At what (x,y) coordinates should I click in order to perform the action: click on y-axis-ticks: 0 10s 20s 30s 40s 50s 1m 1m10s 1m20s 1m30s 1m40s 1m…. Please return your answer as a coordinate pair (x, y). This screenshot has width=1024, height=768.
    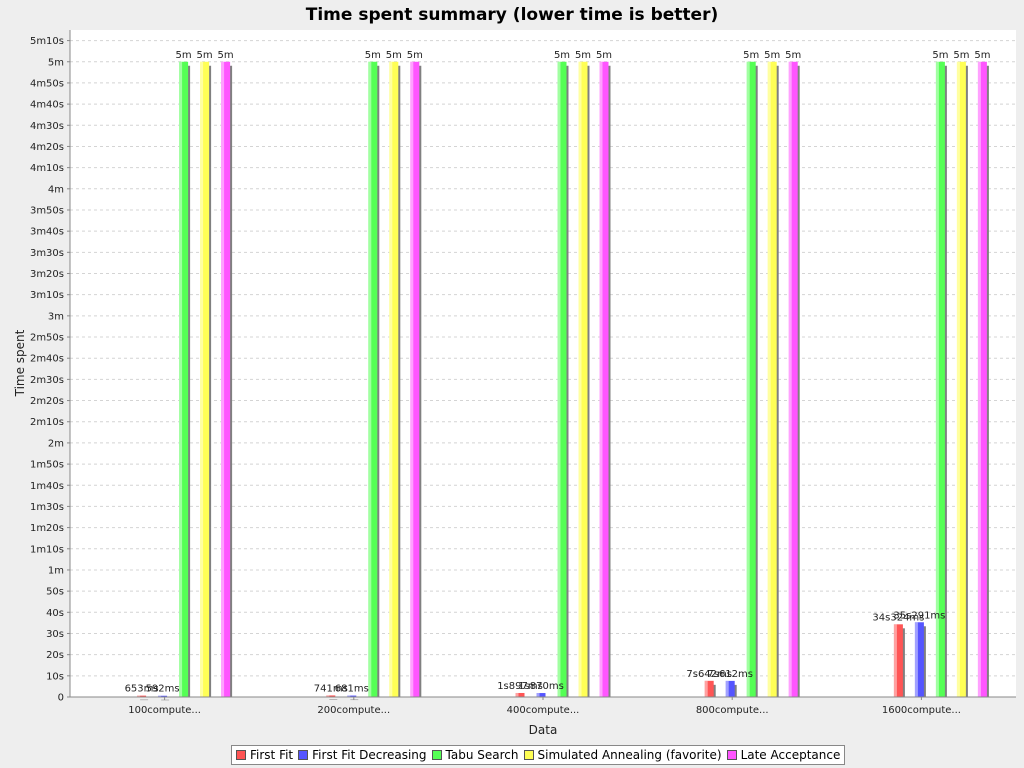
    Looking at the image, I should click on (50, 370).